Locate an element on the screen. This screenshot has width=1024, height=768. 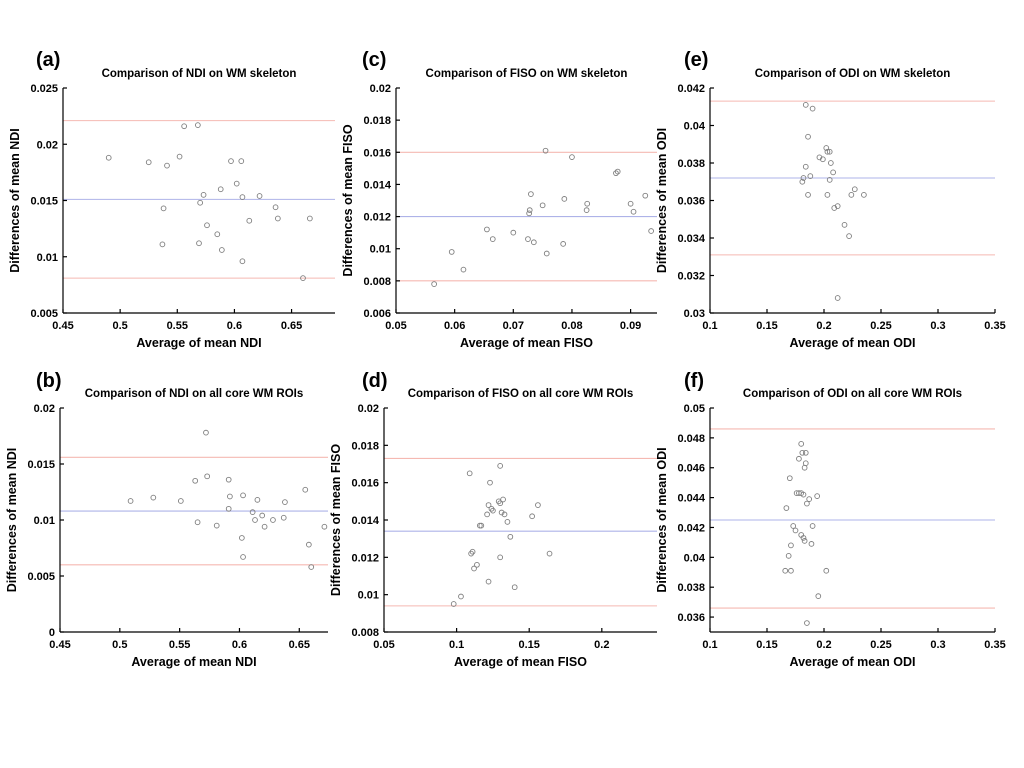
y-tick-label: 0.032 is located at coordinates (691, 277).